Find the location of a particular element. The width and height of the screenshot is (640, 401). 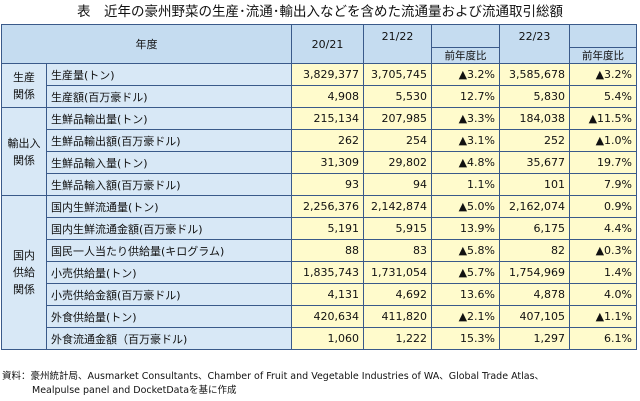

header-blank-b is located at coordinates (534, 55).